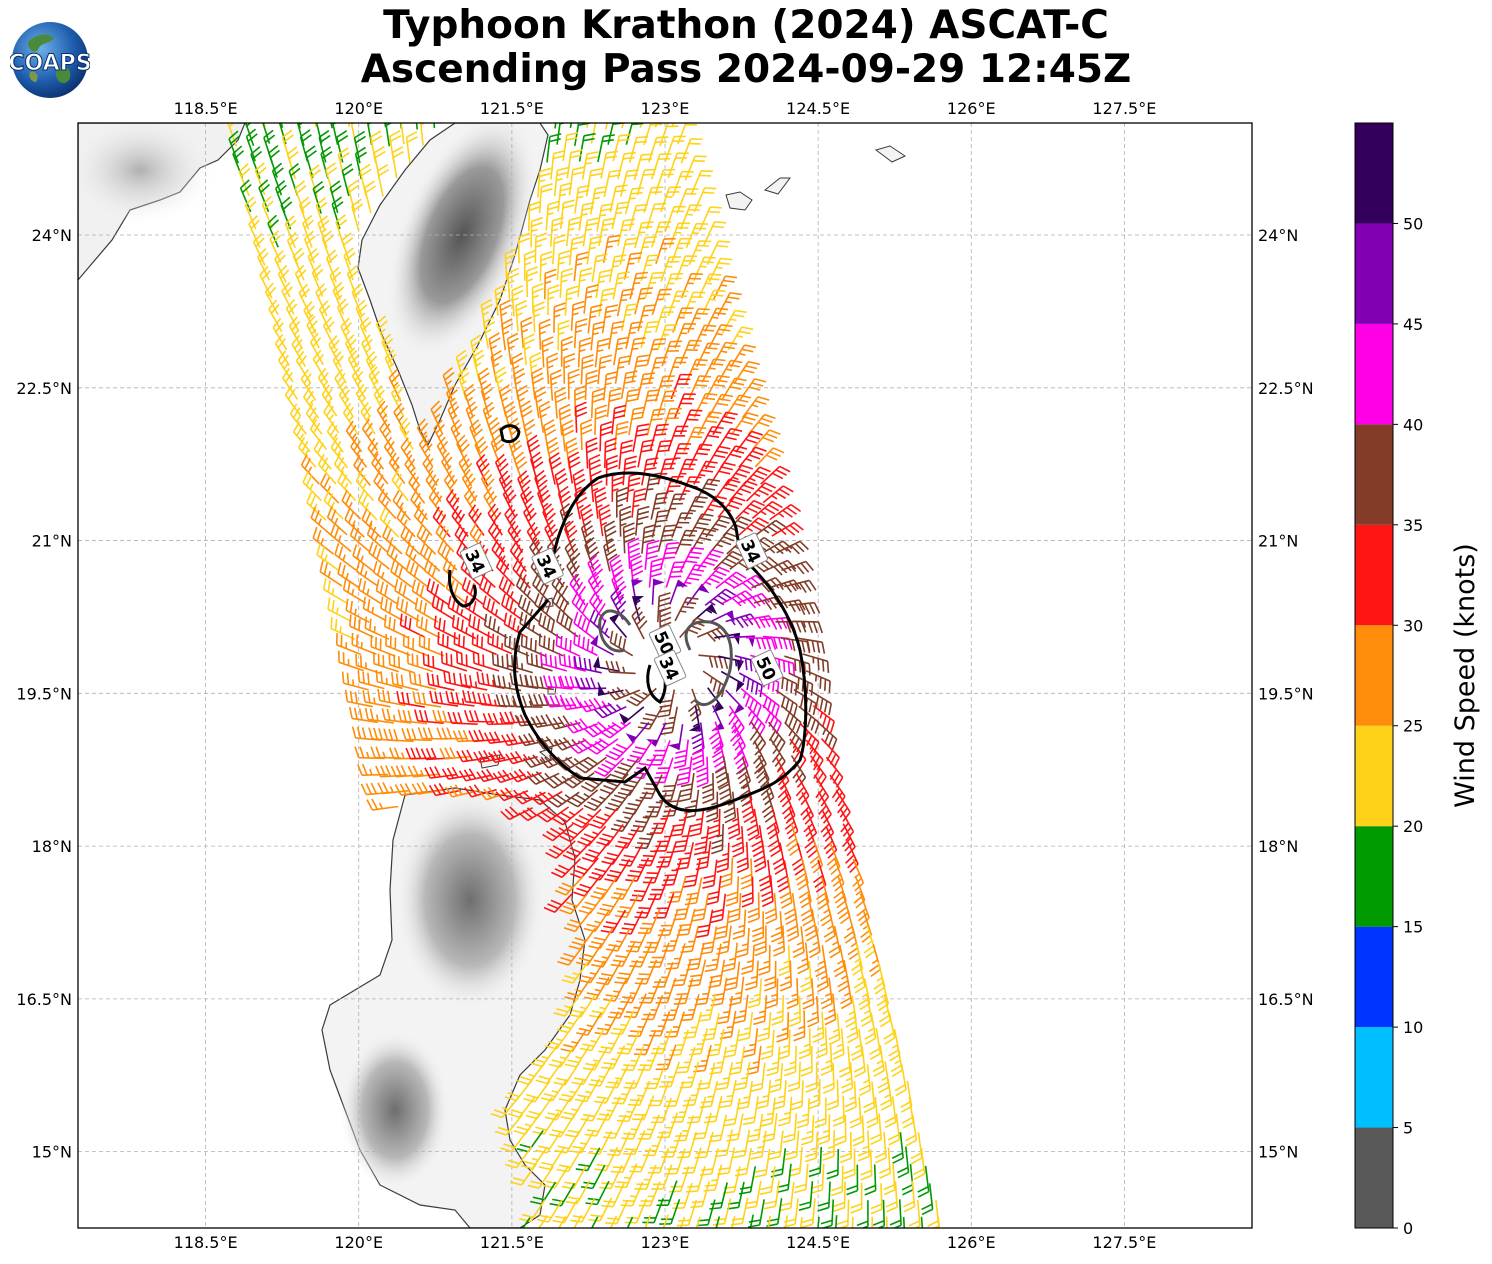 Image resolution: width=1492 pixels, height=1264 pixels. I want to click on luzon-terrain-north, so click(470, 900).